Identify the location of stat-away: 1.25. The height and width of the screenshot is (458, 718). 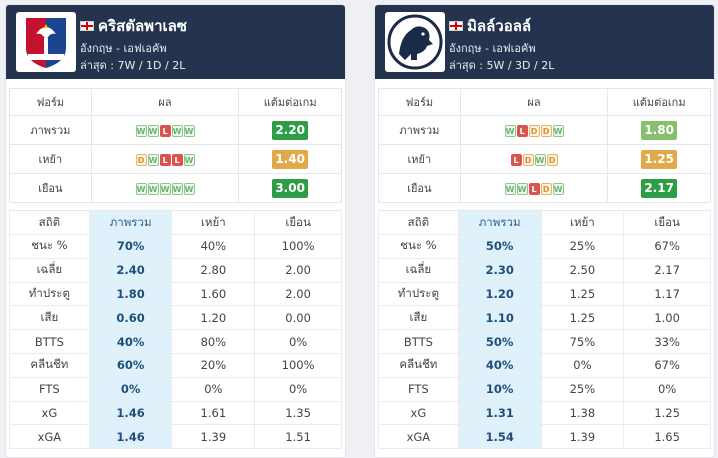
(667, 413).